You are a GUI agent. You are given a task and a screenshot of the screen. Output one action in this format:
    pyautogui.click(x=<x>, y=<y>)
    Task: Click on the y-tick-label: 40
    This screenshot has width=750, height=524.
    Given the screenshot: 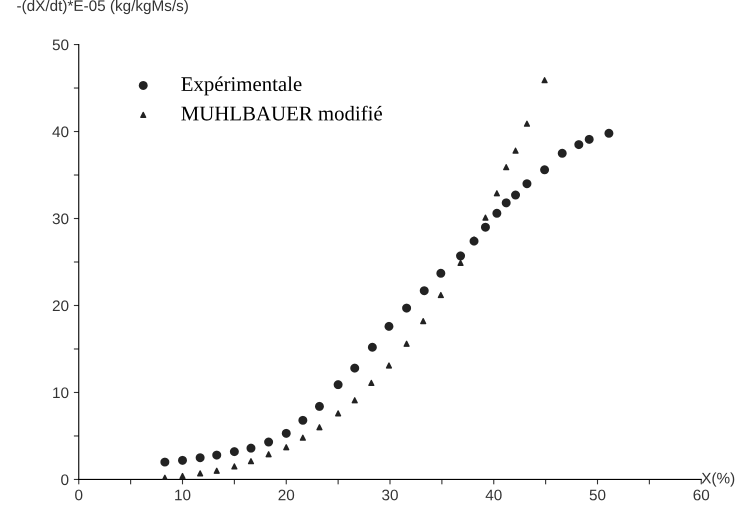 What is the action you would take?
    pyautogui.click(x=60, y=132)
    